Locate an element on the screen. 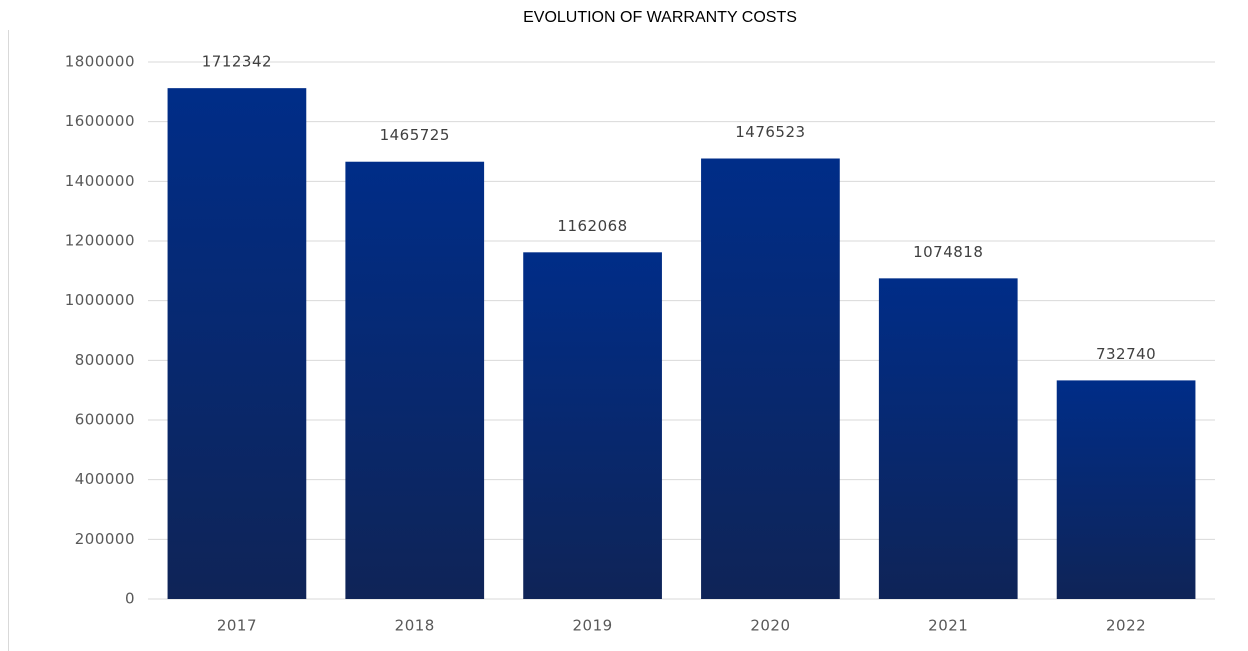 Image resolution: width=1248 pixels, height=651 pixels. data-label: 732740 is located at coordinates (1126, 354).